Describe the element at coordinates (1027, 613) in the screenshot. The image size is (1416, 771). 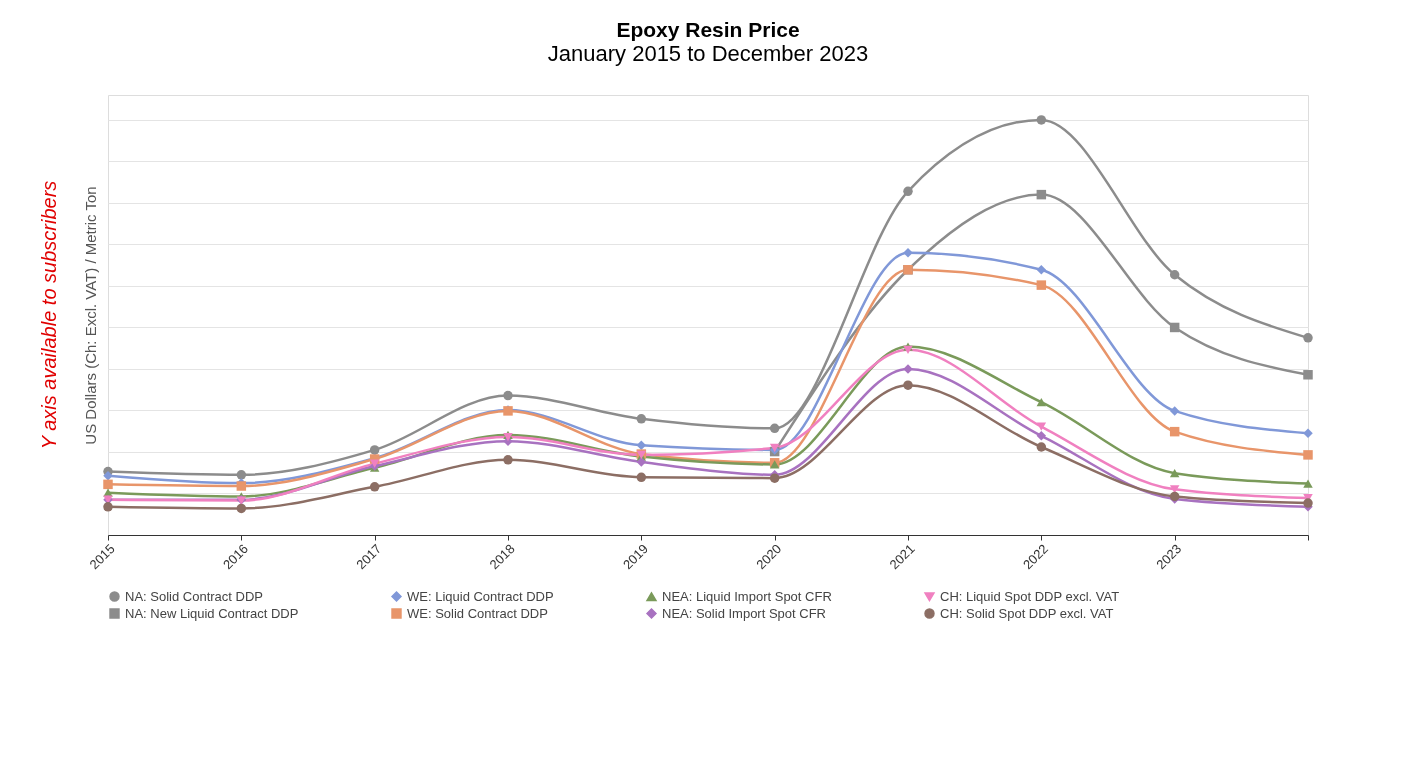
I see `legend-label: CH: Solid Spot DDP excl. VAT` at that location.